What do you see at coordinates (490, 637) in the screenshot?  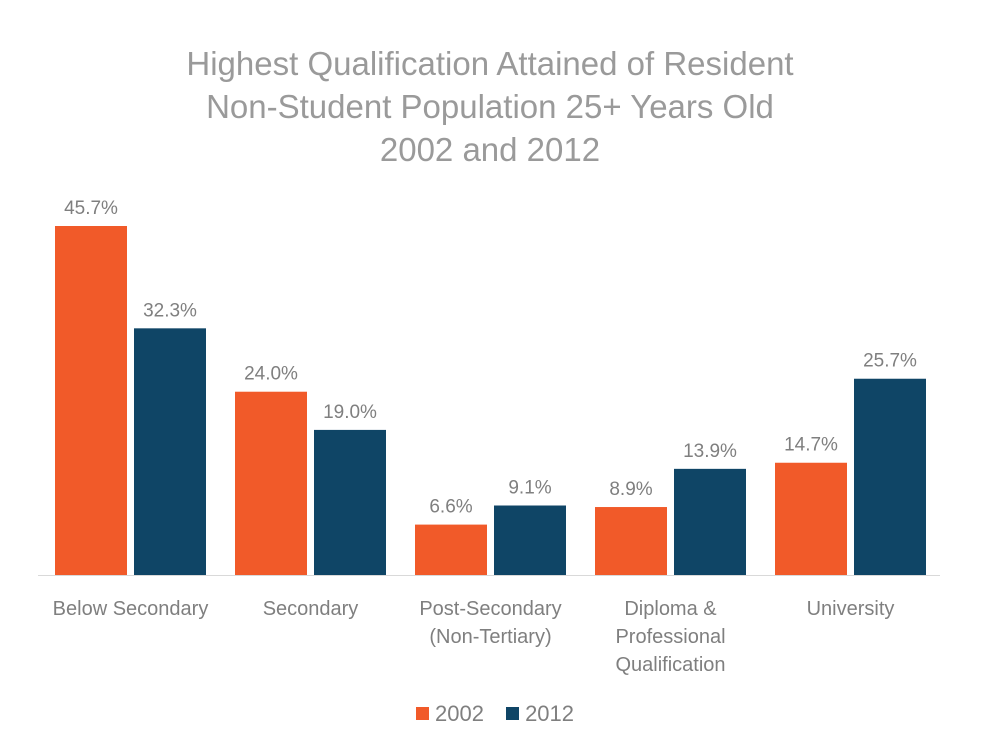 I see `category-label: (Non-Tertiary)` at bounding box center [490, 637].